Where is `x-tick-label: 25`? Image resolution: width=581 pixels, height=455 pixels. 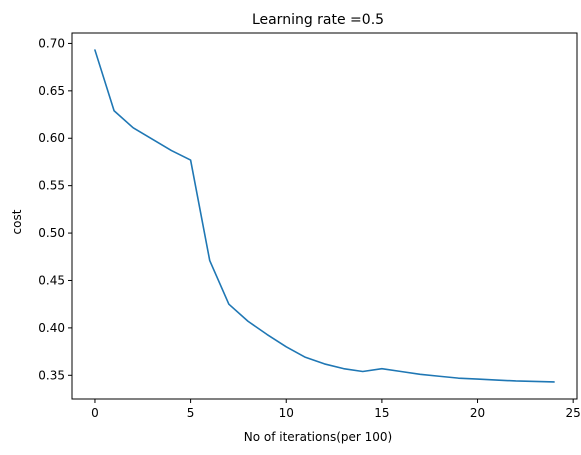
x-tick-label: 25 is located at coordinates (573, 413).